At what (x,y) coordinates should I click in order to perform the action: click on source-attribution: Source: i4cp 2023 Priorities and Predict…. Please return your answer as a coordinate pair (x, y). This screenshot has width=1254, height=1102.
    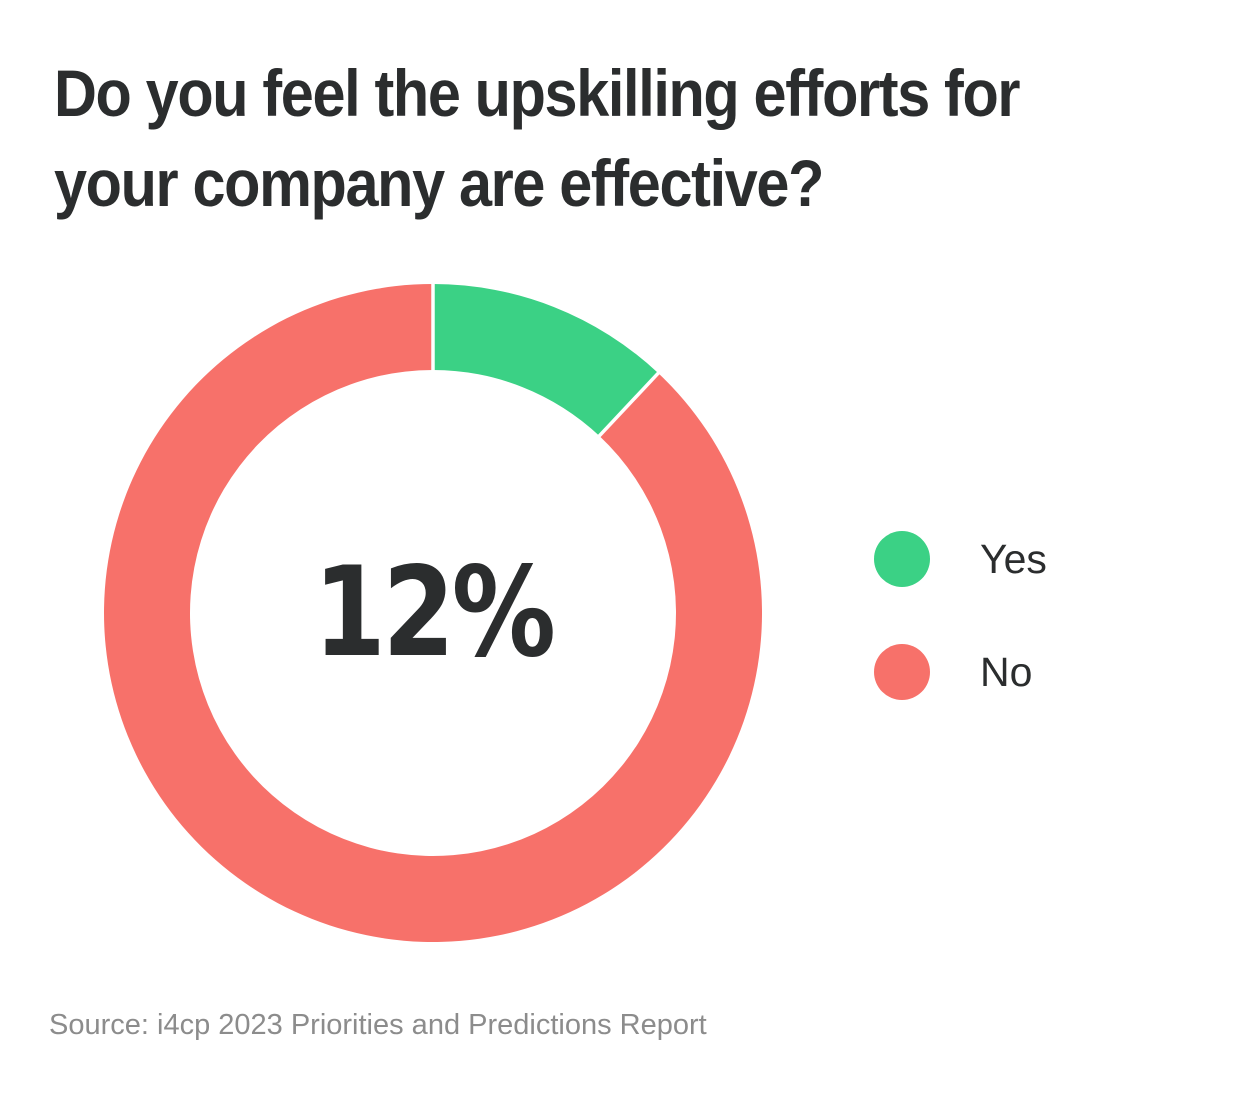
    Looking at the image, I should click on (378, 1025).